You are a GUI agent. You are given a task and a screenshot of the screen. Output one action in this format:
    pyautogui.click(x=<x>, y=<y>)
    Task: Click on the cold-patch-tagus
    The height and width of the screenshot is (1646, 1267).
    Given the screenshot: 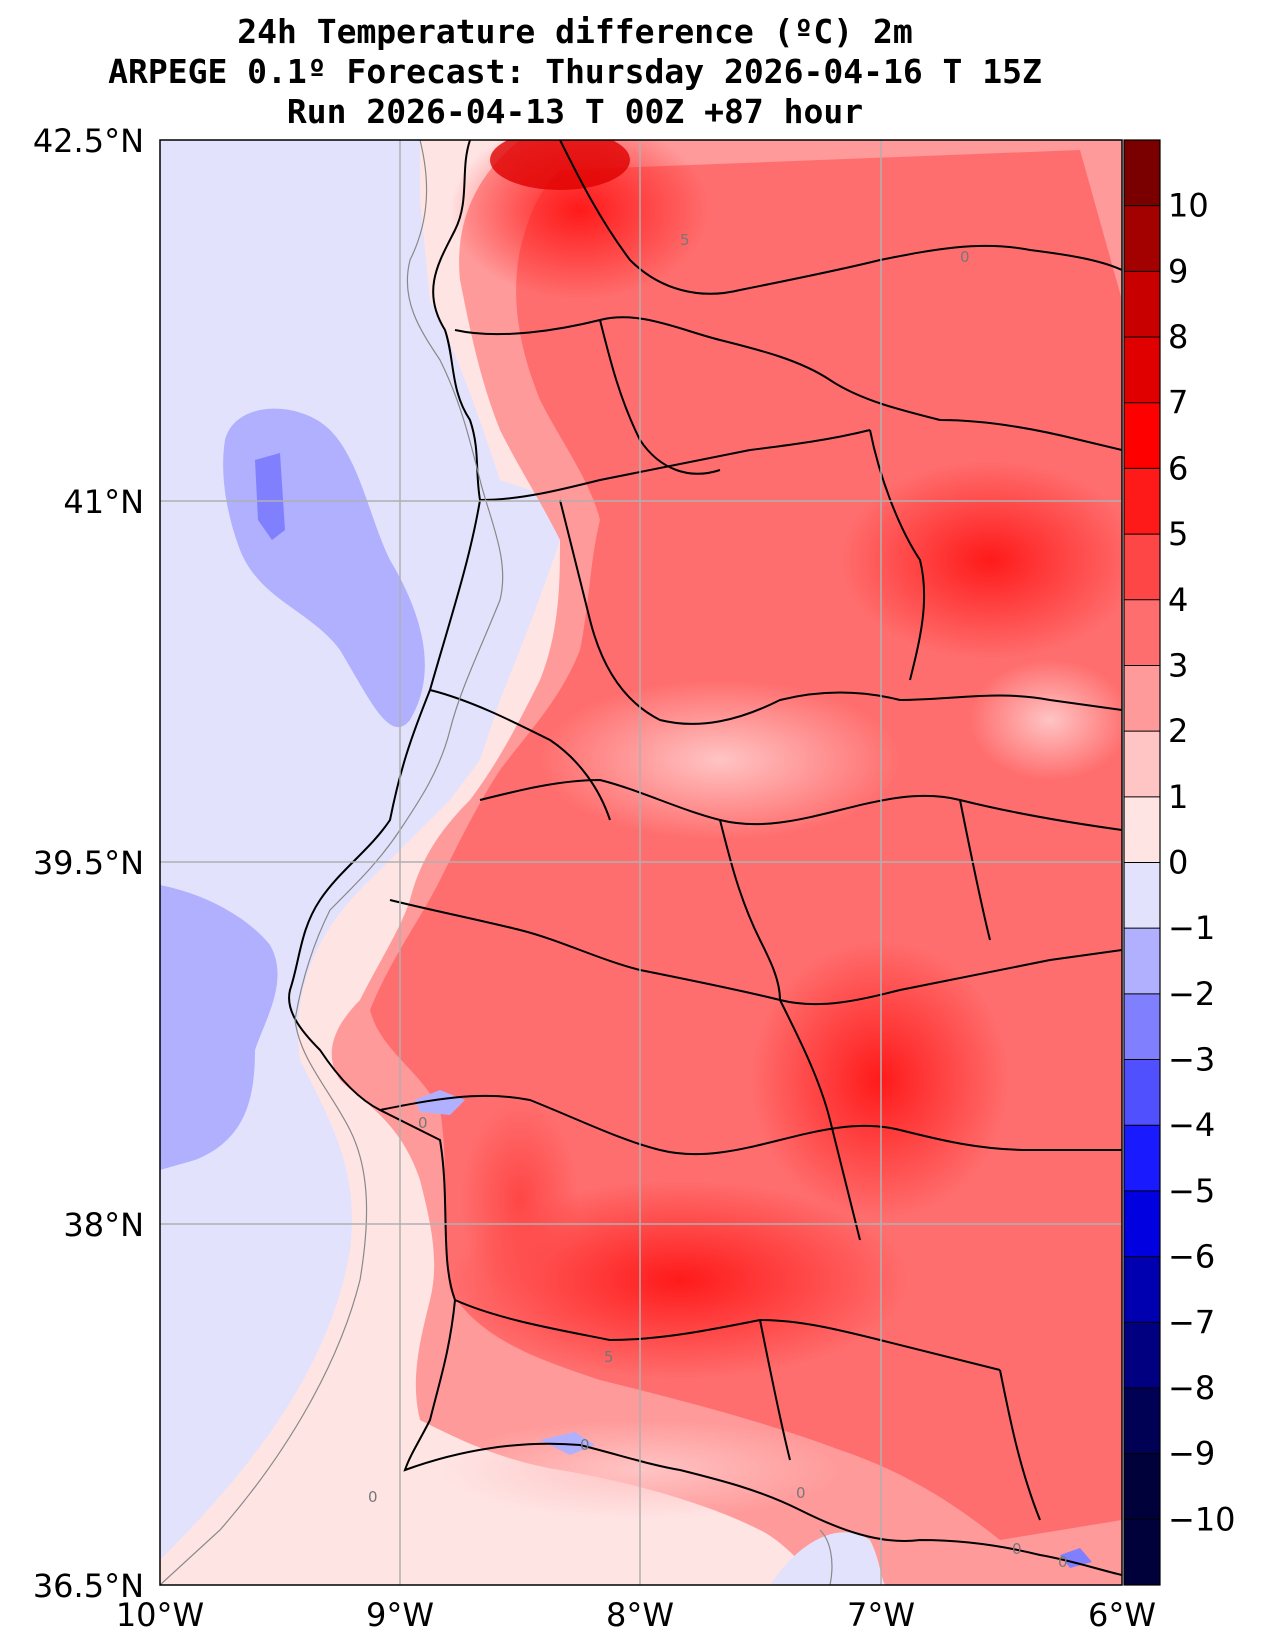 What is the action you would take?
    pyautogui.click(x=440, y=1102)
    